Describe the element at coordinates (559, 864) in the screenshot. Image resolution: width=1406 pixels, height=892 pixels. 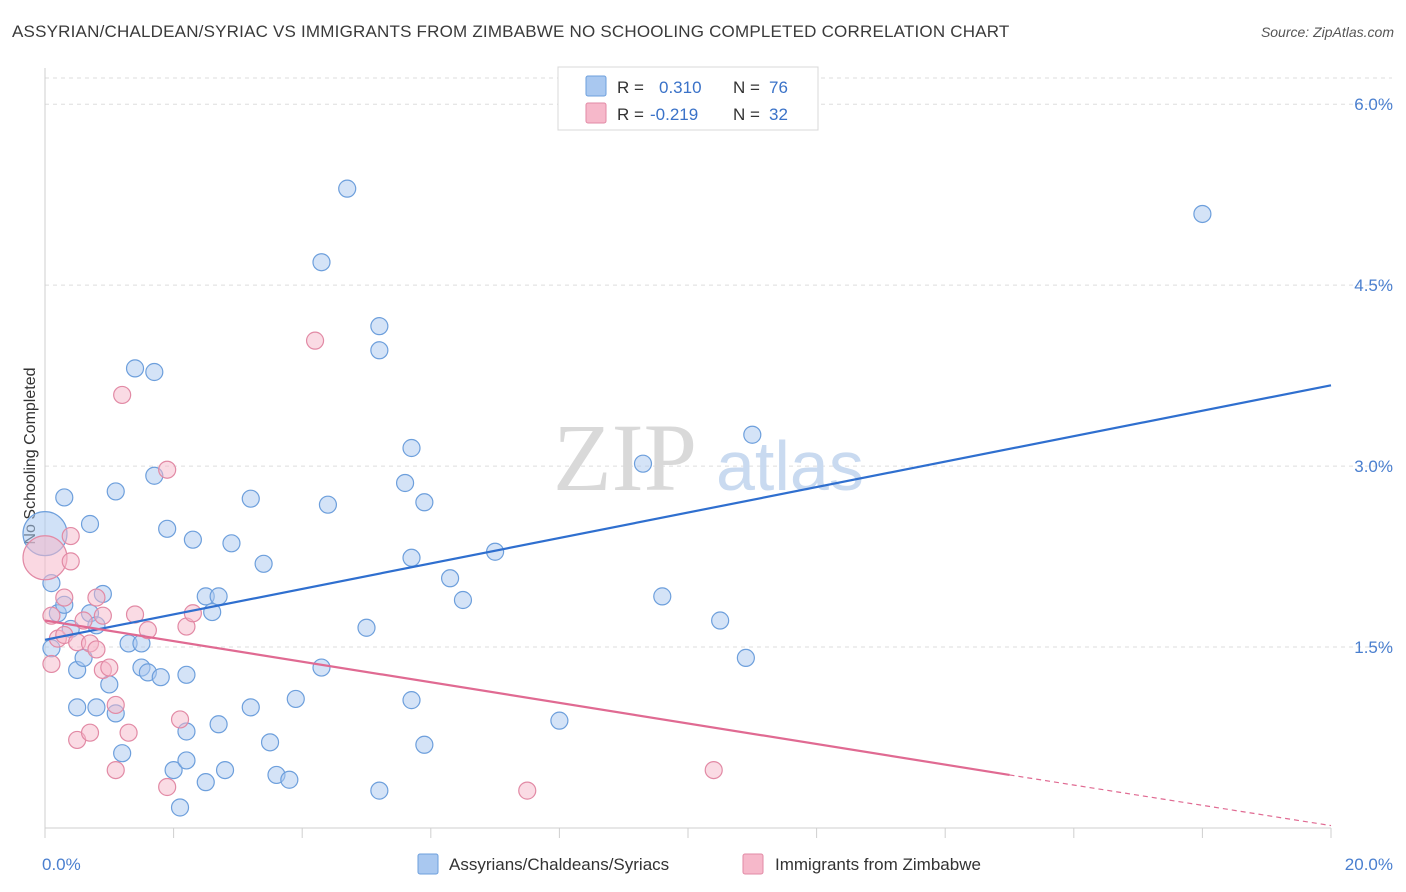
I see `bottom-legend-label: Assyrians/Chaldeans/Syriacs` at that location.